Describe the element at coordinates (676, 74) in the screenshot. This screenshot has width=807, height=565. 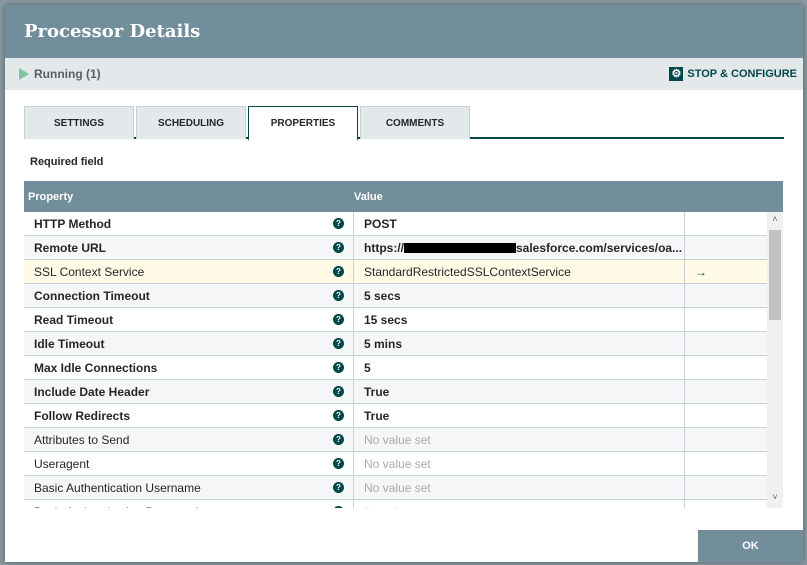
I see `gear-icon: ⚙` at that location.